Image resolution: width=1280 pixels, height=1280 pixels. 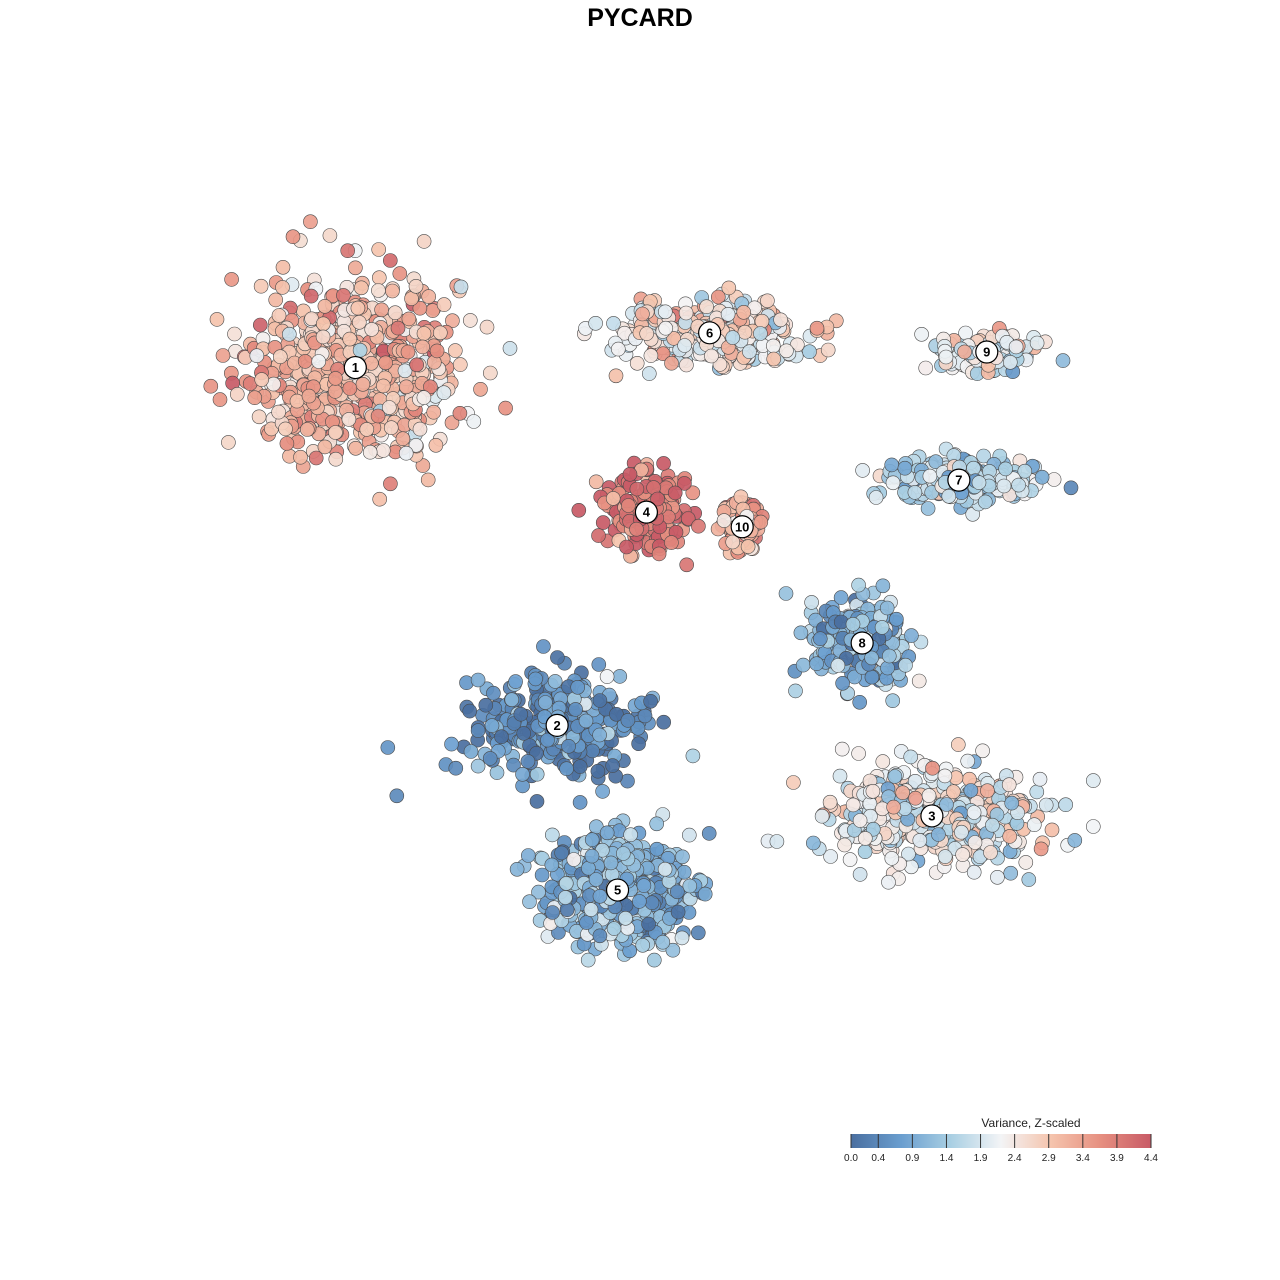 What do you see at coordinates (986, 352) in the screenshot?
I see `cluster-label-text: 9` at bounding box center [986, 352].